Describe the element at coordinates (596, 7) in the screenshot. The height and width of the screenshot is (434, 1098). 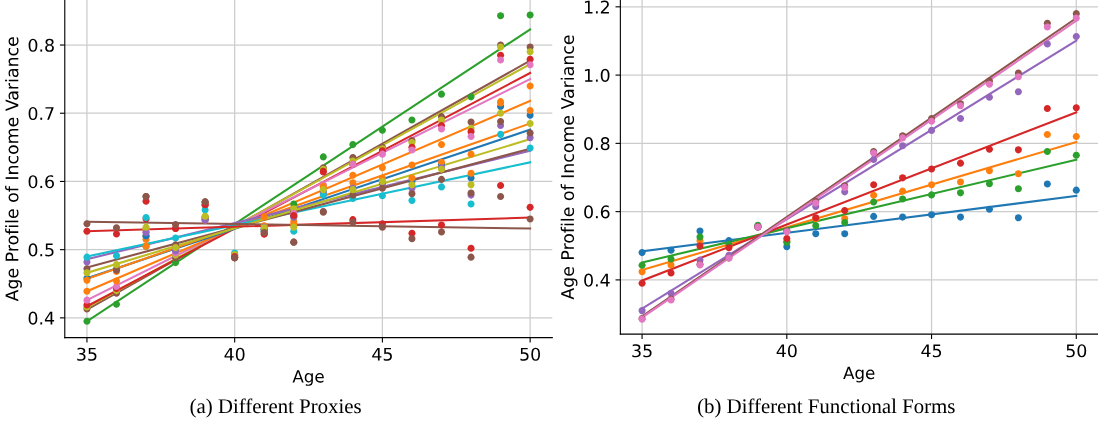
I see `y-tick-label: 1.2` at that location.